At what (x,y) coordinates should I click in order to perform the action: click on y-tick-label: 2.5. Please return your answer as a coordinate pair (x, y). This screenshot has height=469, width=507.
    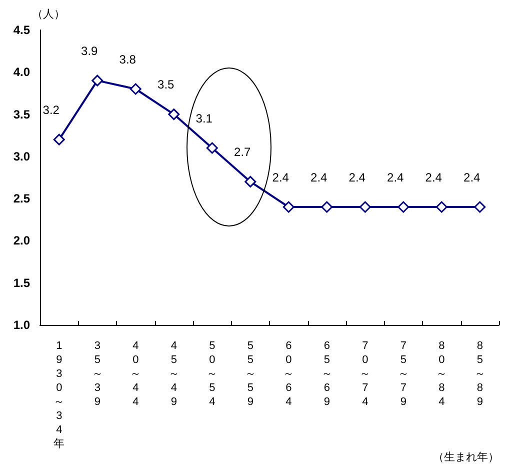
    Looking at the image, I should click on (21, 199).